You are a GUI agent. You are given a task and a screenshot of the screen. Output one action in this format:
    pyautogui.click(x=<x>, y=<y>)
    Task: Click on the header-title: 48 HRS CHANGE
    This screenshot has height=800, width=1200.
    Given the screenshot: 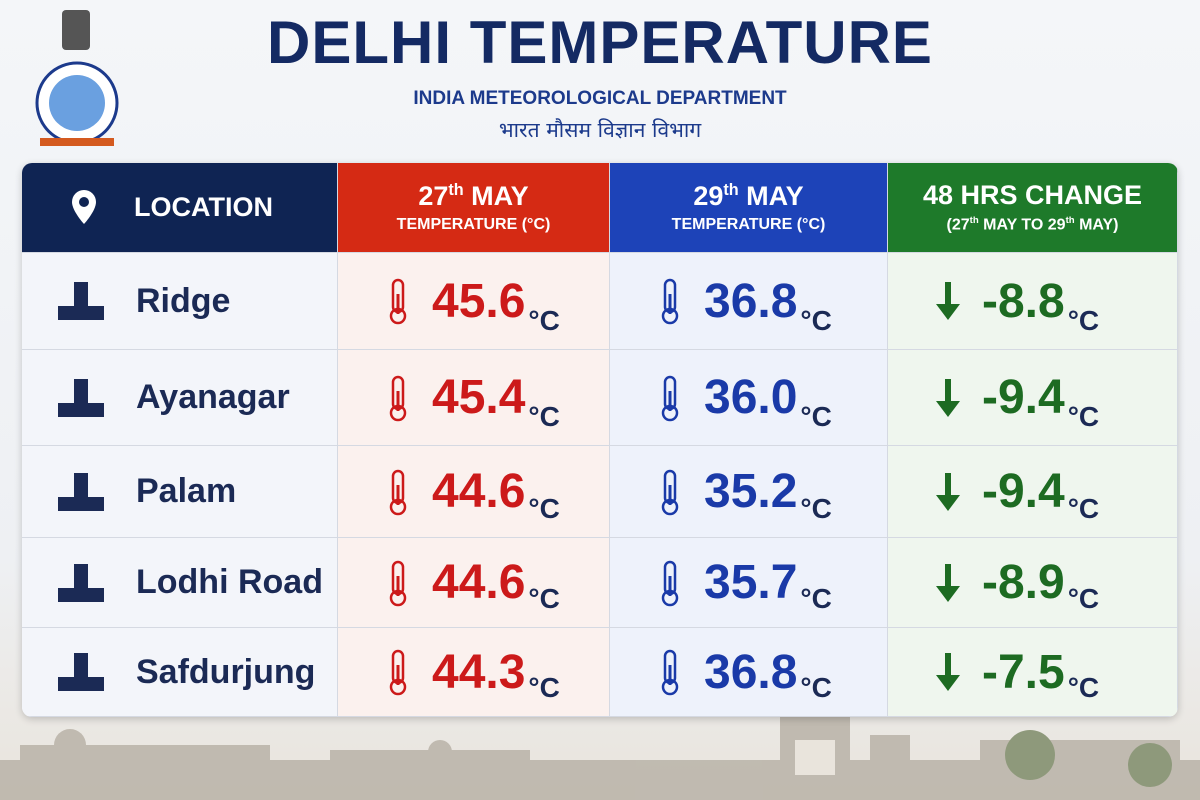 What is the action you would take?
    pyautogui.click(x=1032, y=195)
    